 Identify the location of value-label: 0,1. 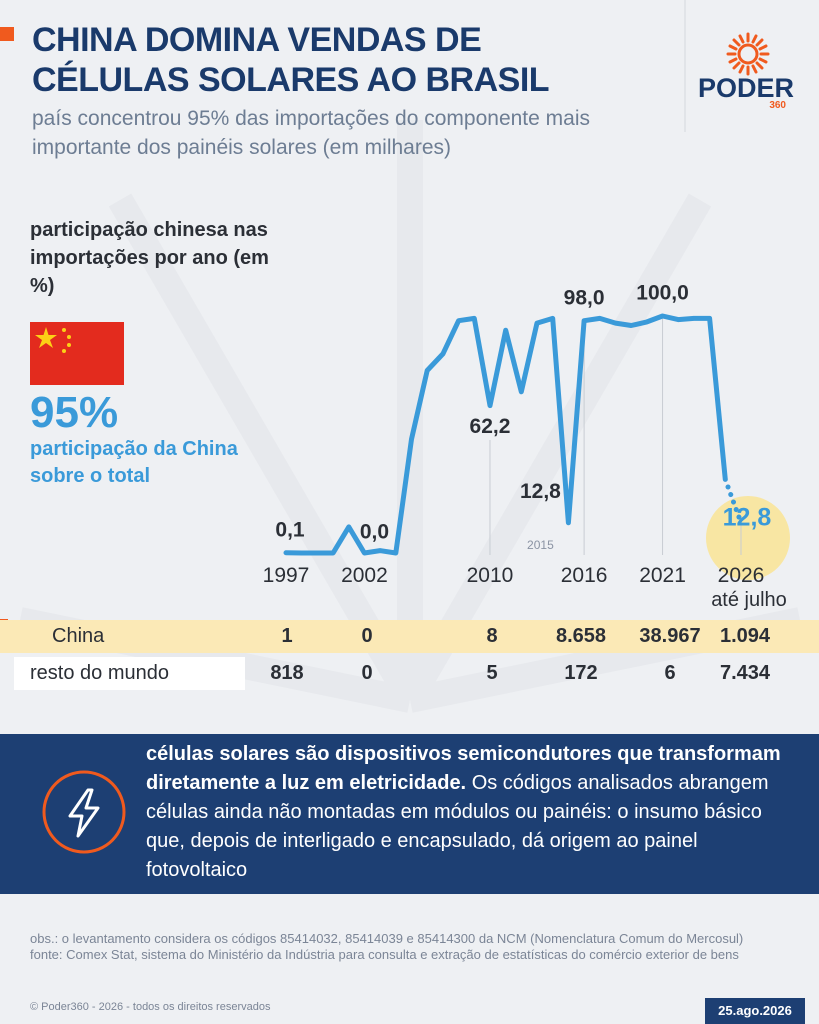
(290, 529).